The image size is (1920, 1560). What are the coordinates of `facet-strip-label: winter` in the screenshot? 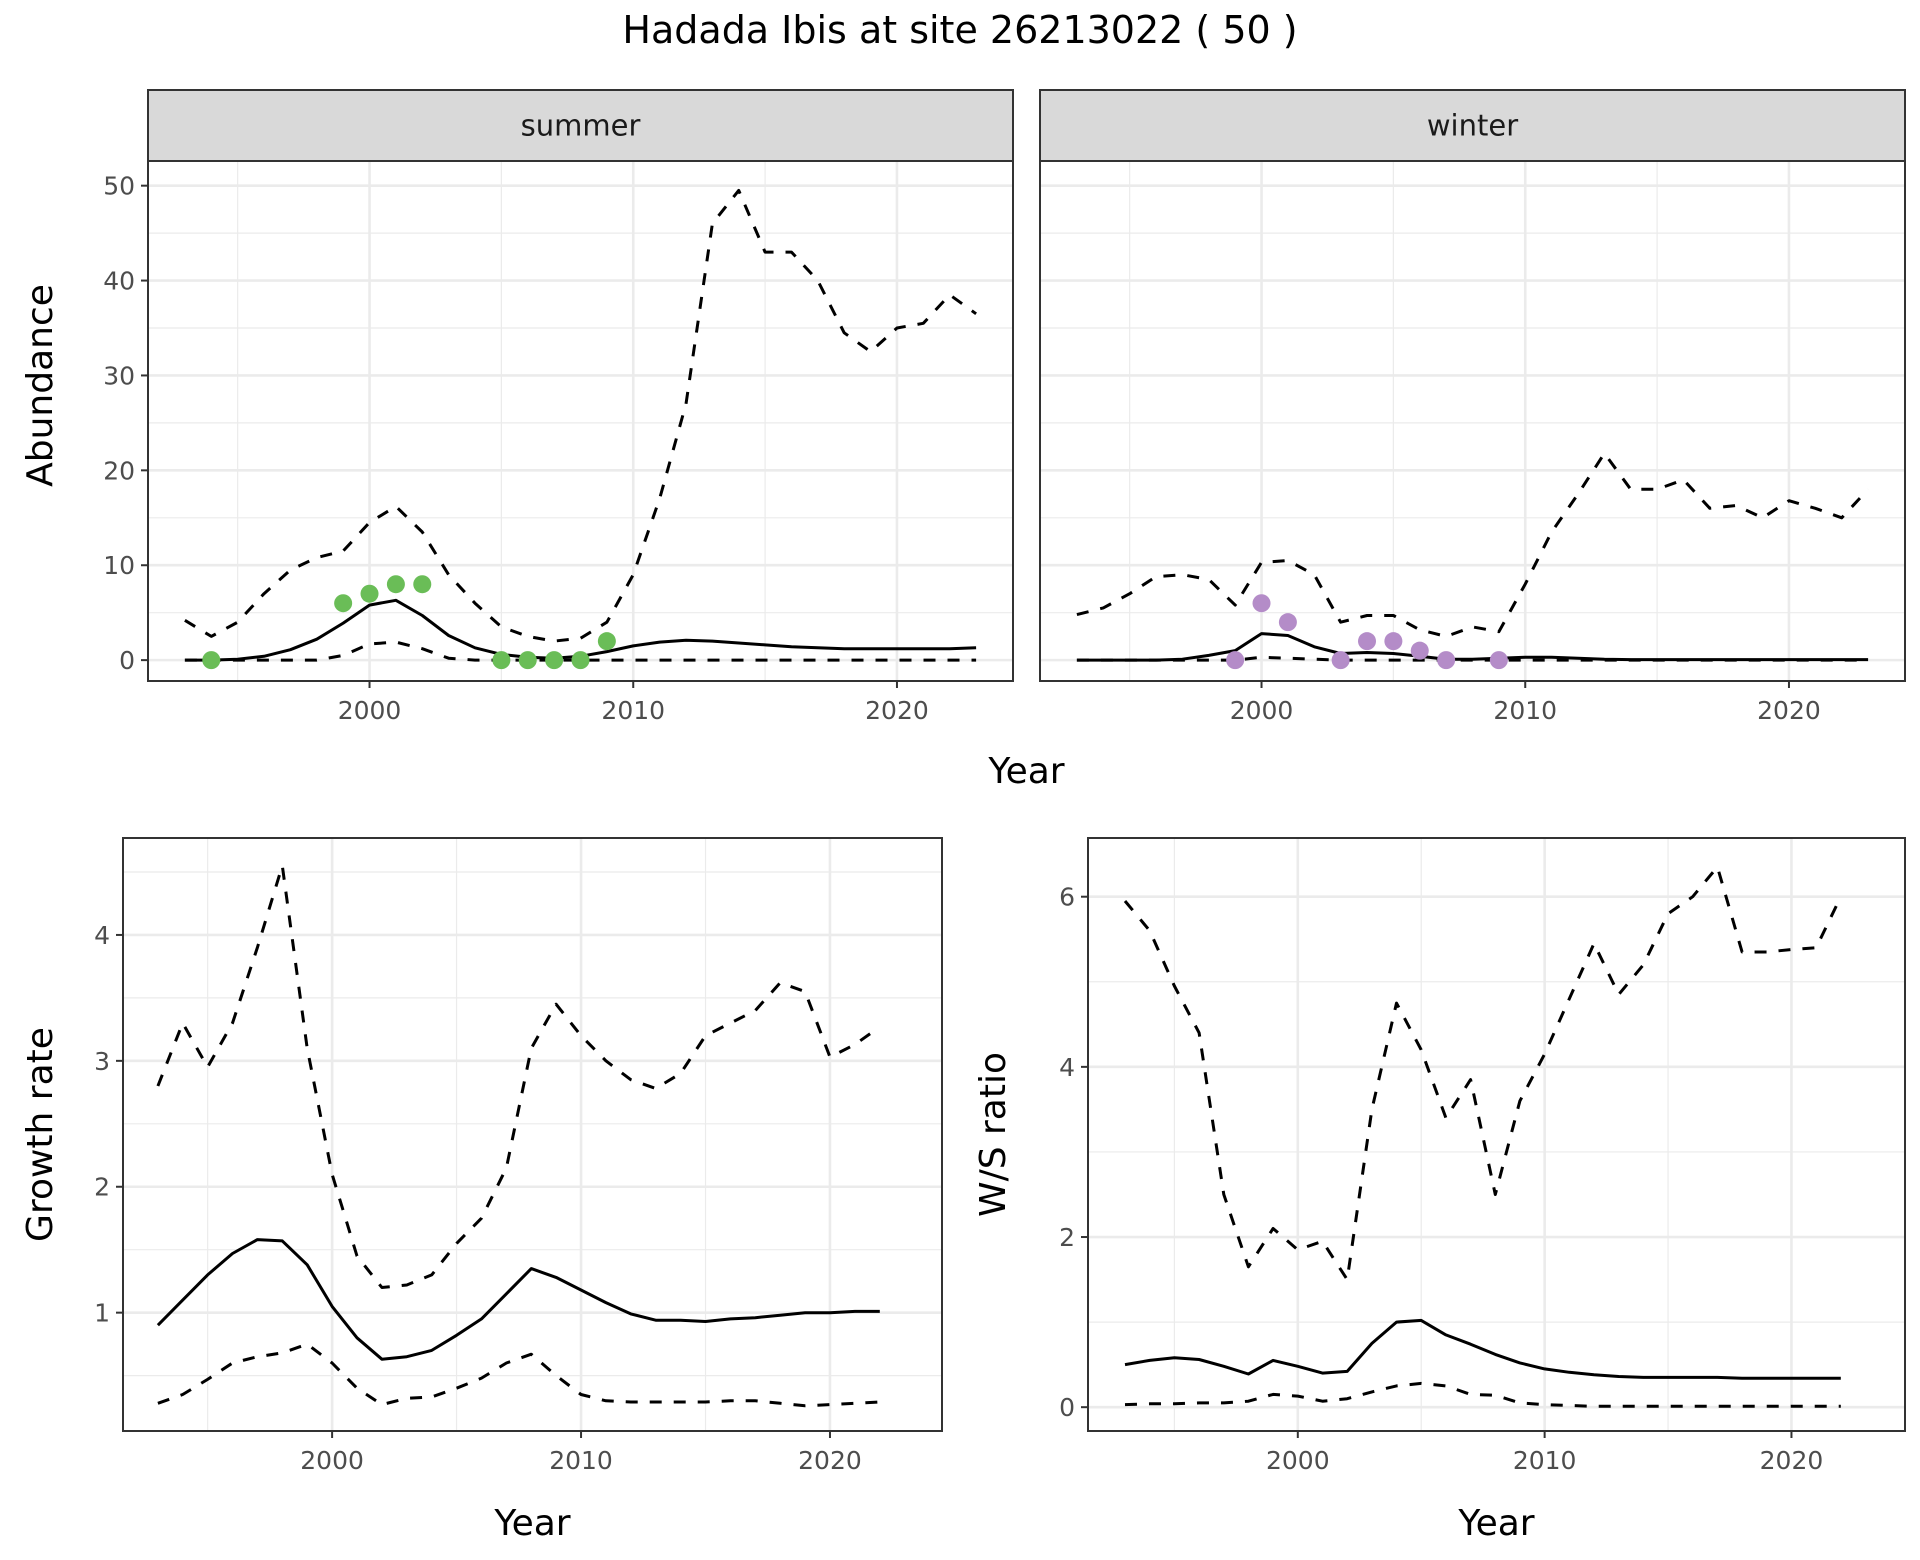 It's located at (1472, 126).